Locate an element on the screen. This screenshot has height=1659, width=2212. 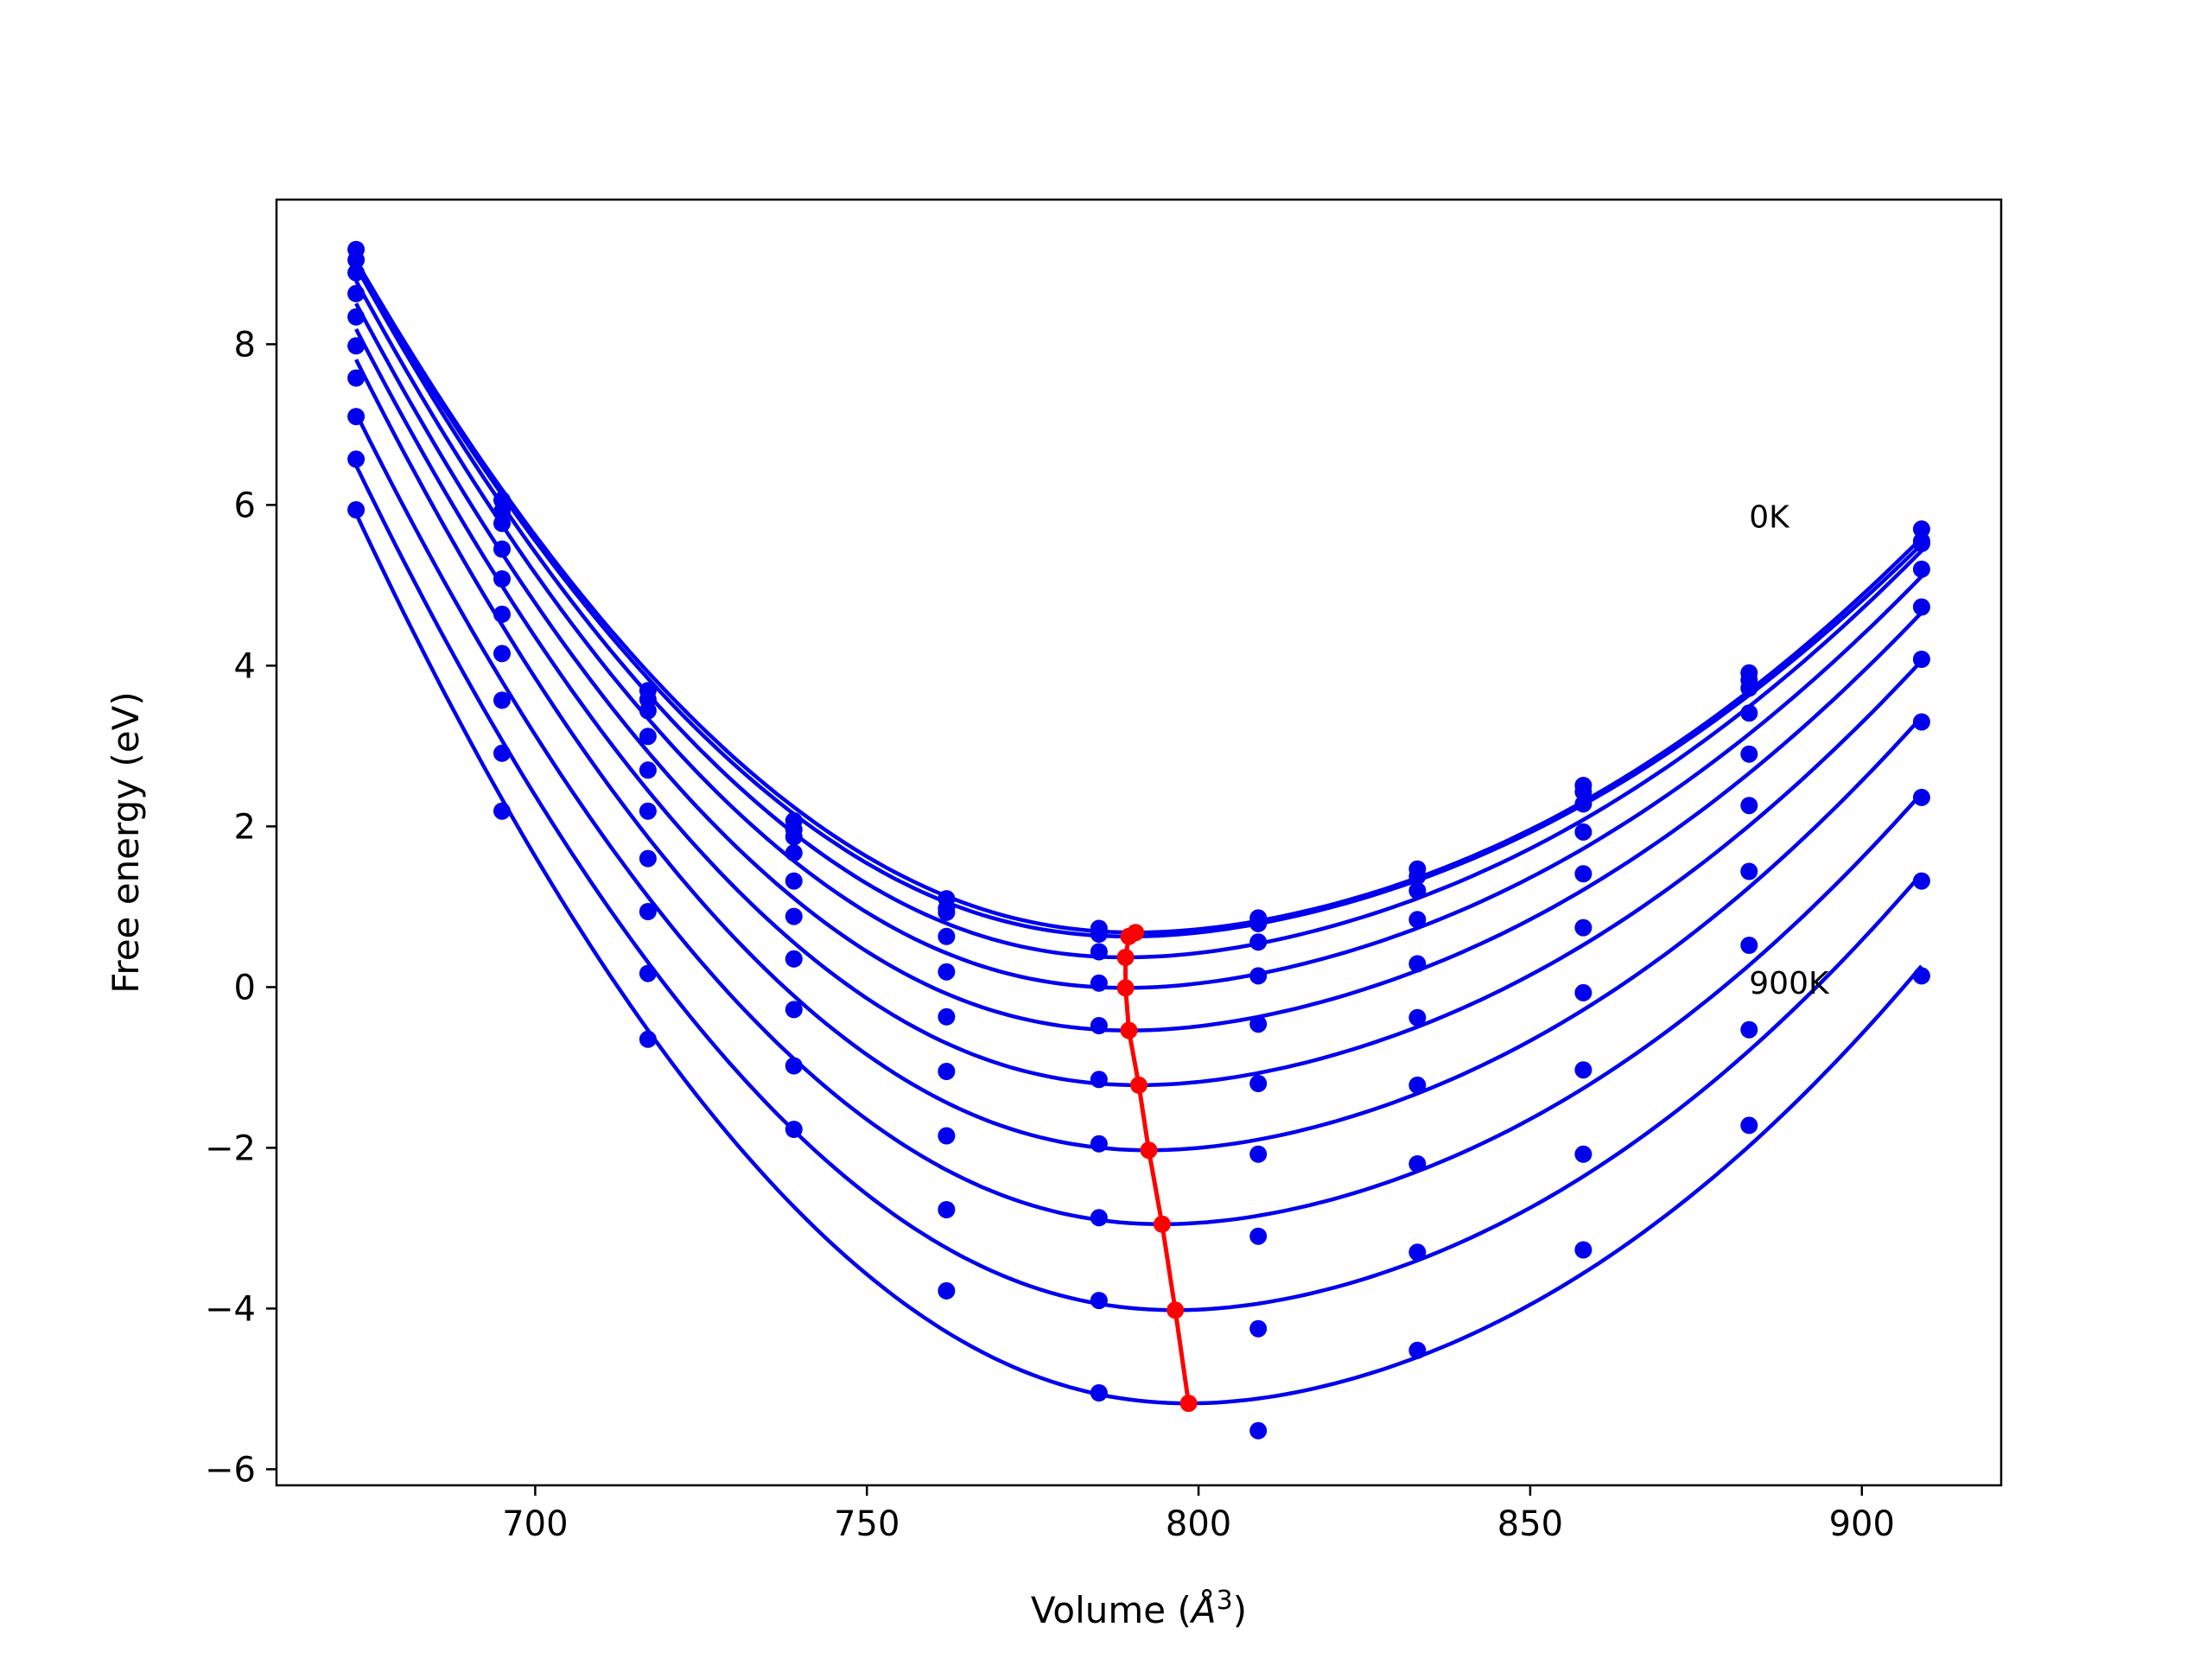
y-tick-label: 6 is located at coordinates (245, 506).